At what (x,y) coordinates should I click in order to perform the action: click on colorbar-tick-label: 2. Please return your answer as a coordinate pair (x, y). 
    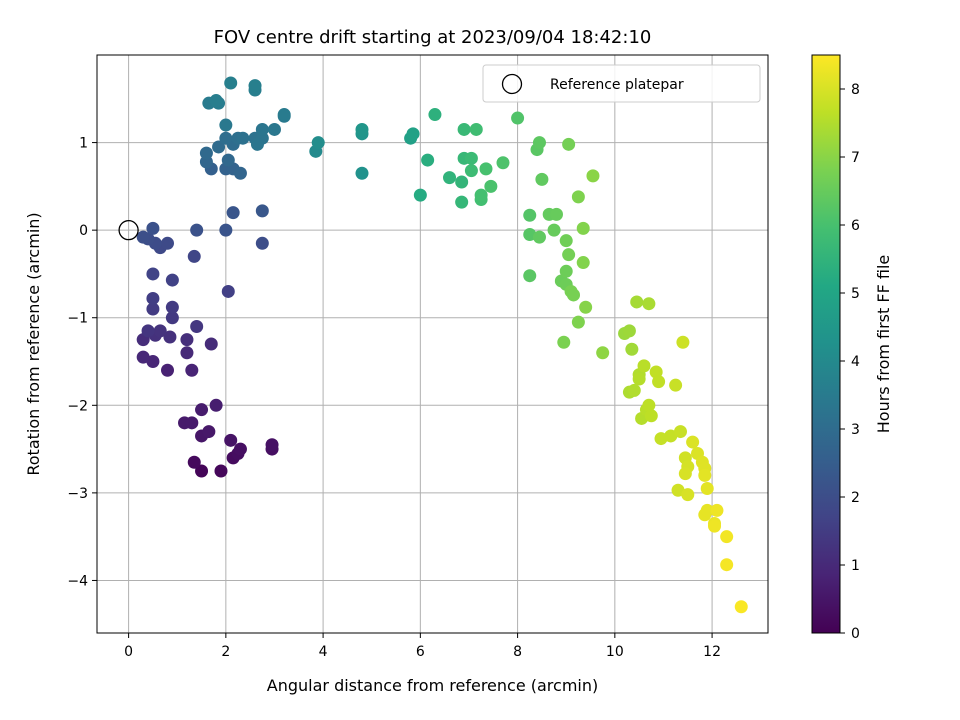
    Looking at the image, I should click on (855, 498).